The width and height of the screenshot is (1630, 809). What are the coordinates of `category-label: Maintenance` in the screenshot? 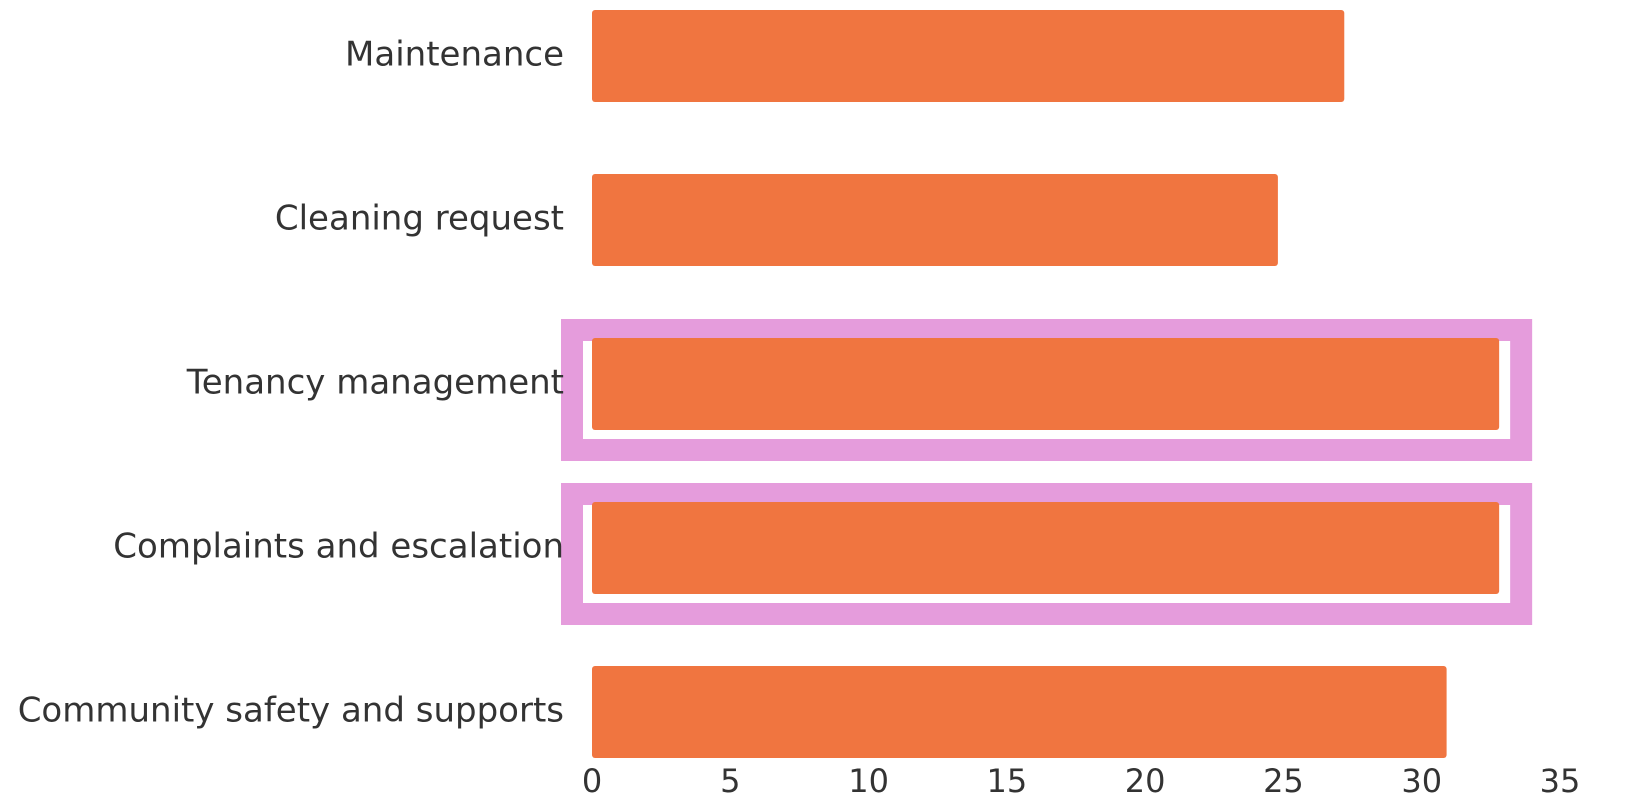 It's located at (454, 55).